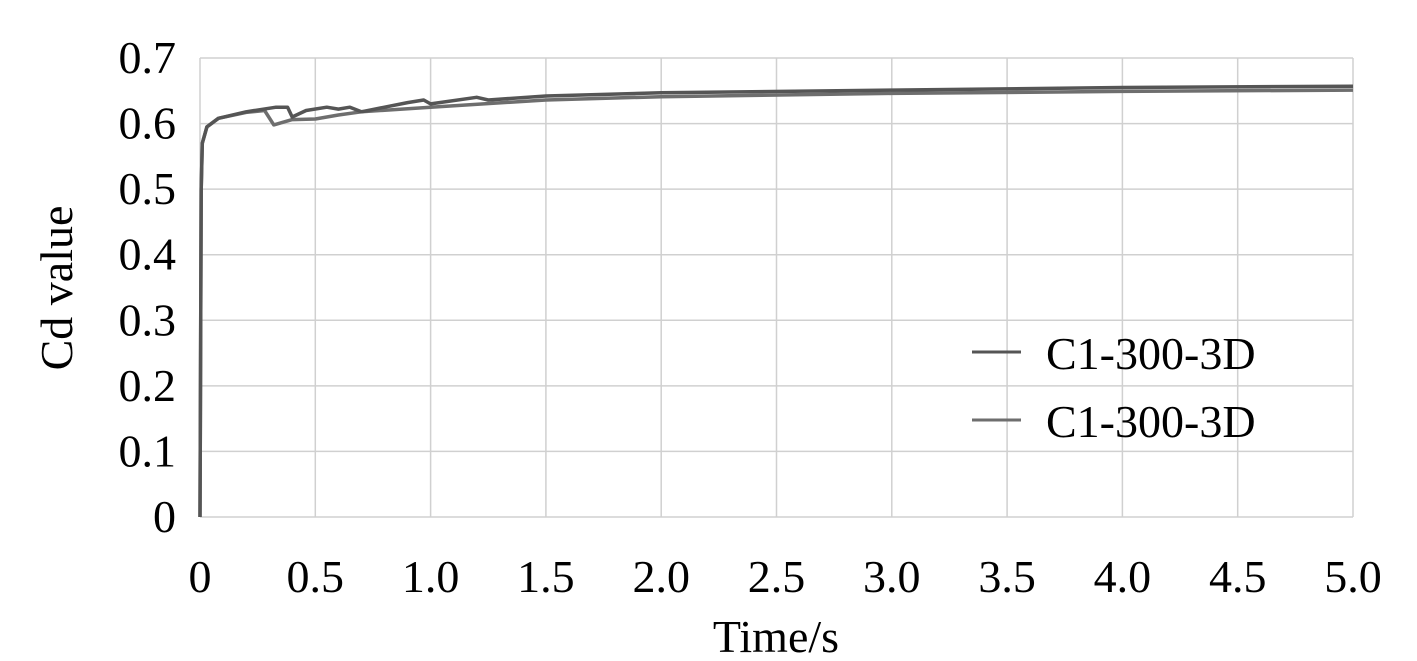 Image resolution: width=1417 pixels, height=661 pixels. Describe the element at coordinates (1007, 576) in the screenshot. I see `x-tick-label: 3.5` at that location.